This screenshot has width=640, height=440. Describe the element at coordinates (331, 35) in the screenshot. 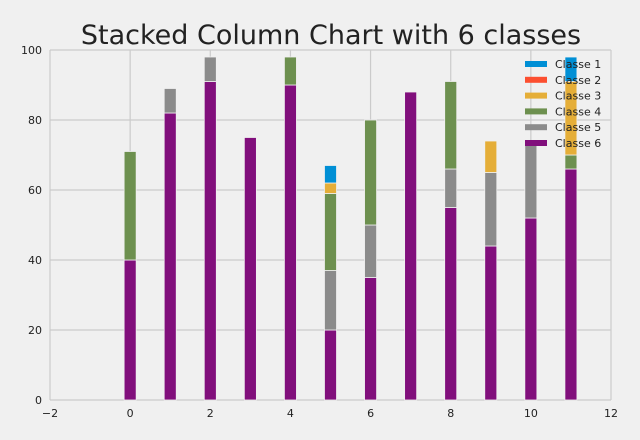

I see `chart-title: Stacked Column Chart with 6 classes` at that location.